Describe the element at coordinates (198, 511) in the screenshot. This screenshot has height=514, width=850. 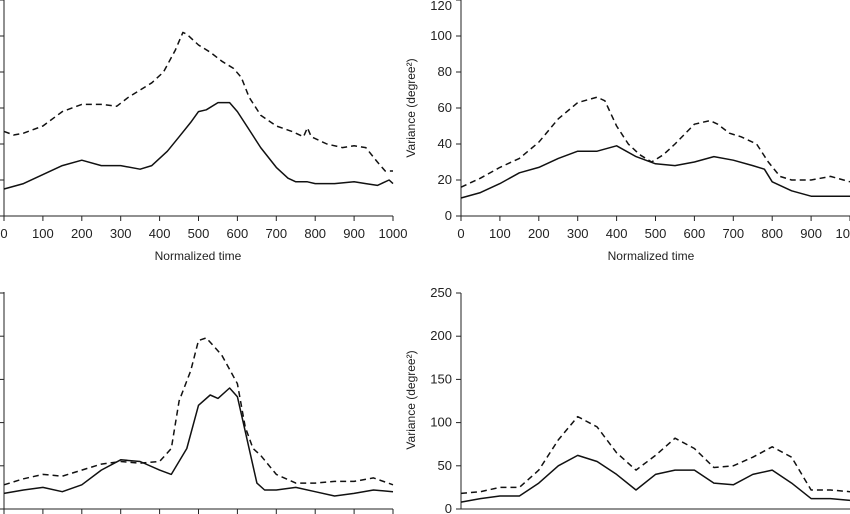
I see `x-ticks` at that location.